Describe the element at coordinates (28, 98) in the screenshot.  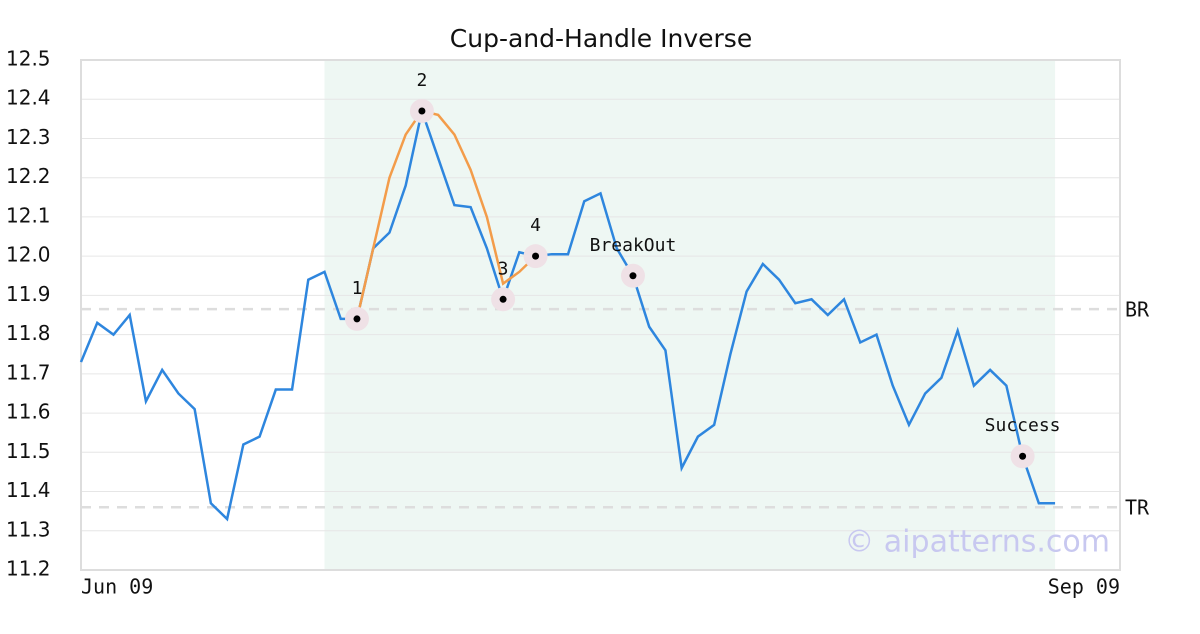
I see `y-tick-label: 12.4` at that location.